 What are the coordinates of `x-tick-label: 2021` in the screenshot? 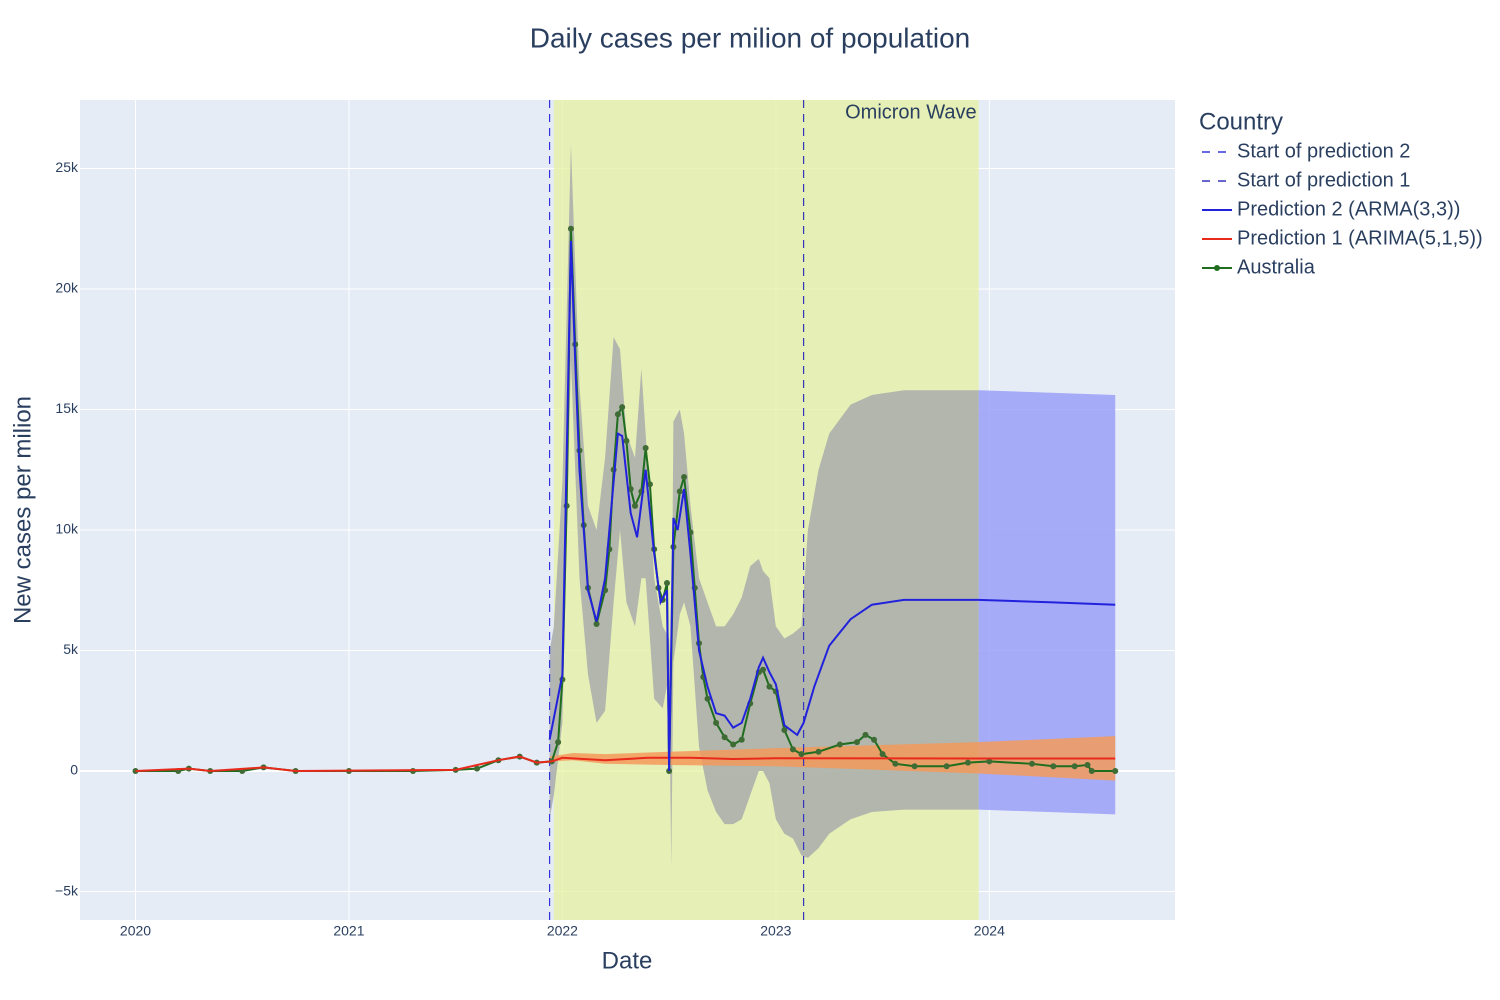 It's located at (348, 931).